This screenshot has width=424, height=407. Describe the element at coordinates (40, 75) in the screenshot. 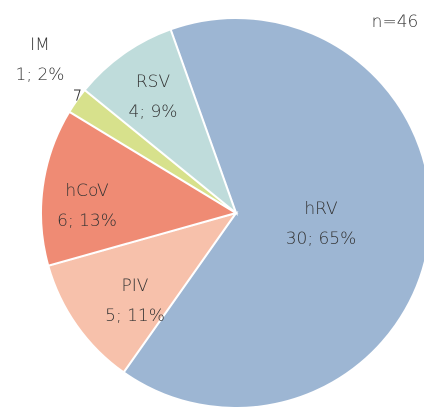

I see `slice-value: 1; 2%` at that location.